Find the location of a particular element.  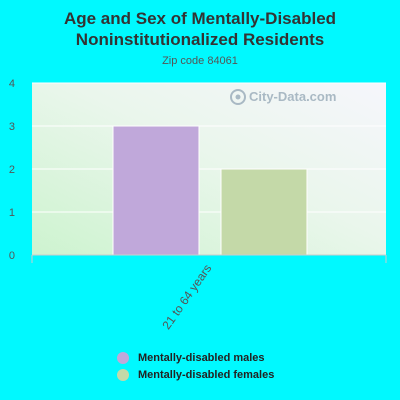

bar-males is located at coordinates (156, 190).